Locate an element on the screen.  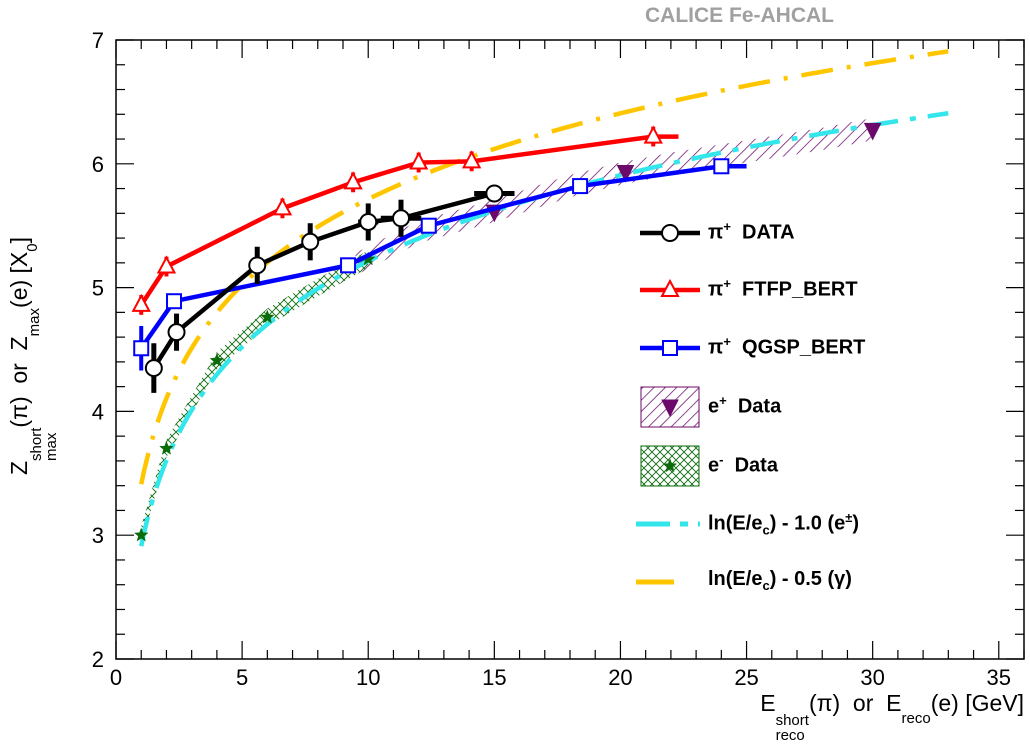
y-tick-label: 3 is located at coordinates (98, 535).